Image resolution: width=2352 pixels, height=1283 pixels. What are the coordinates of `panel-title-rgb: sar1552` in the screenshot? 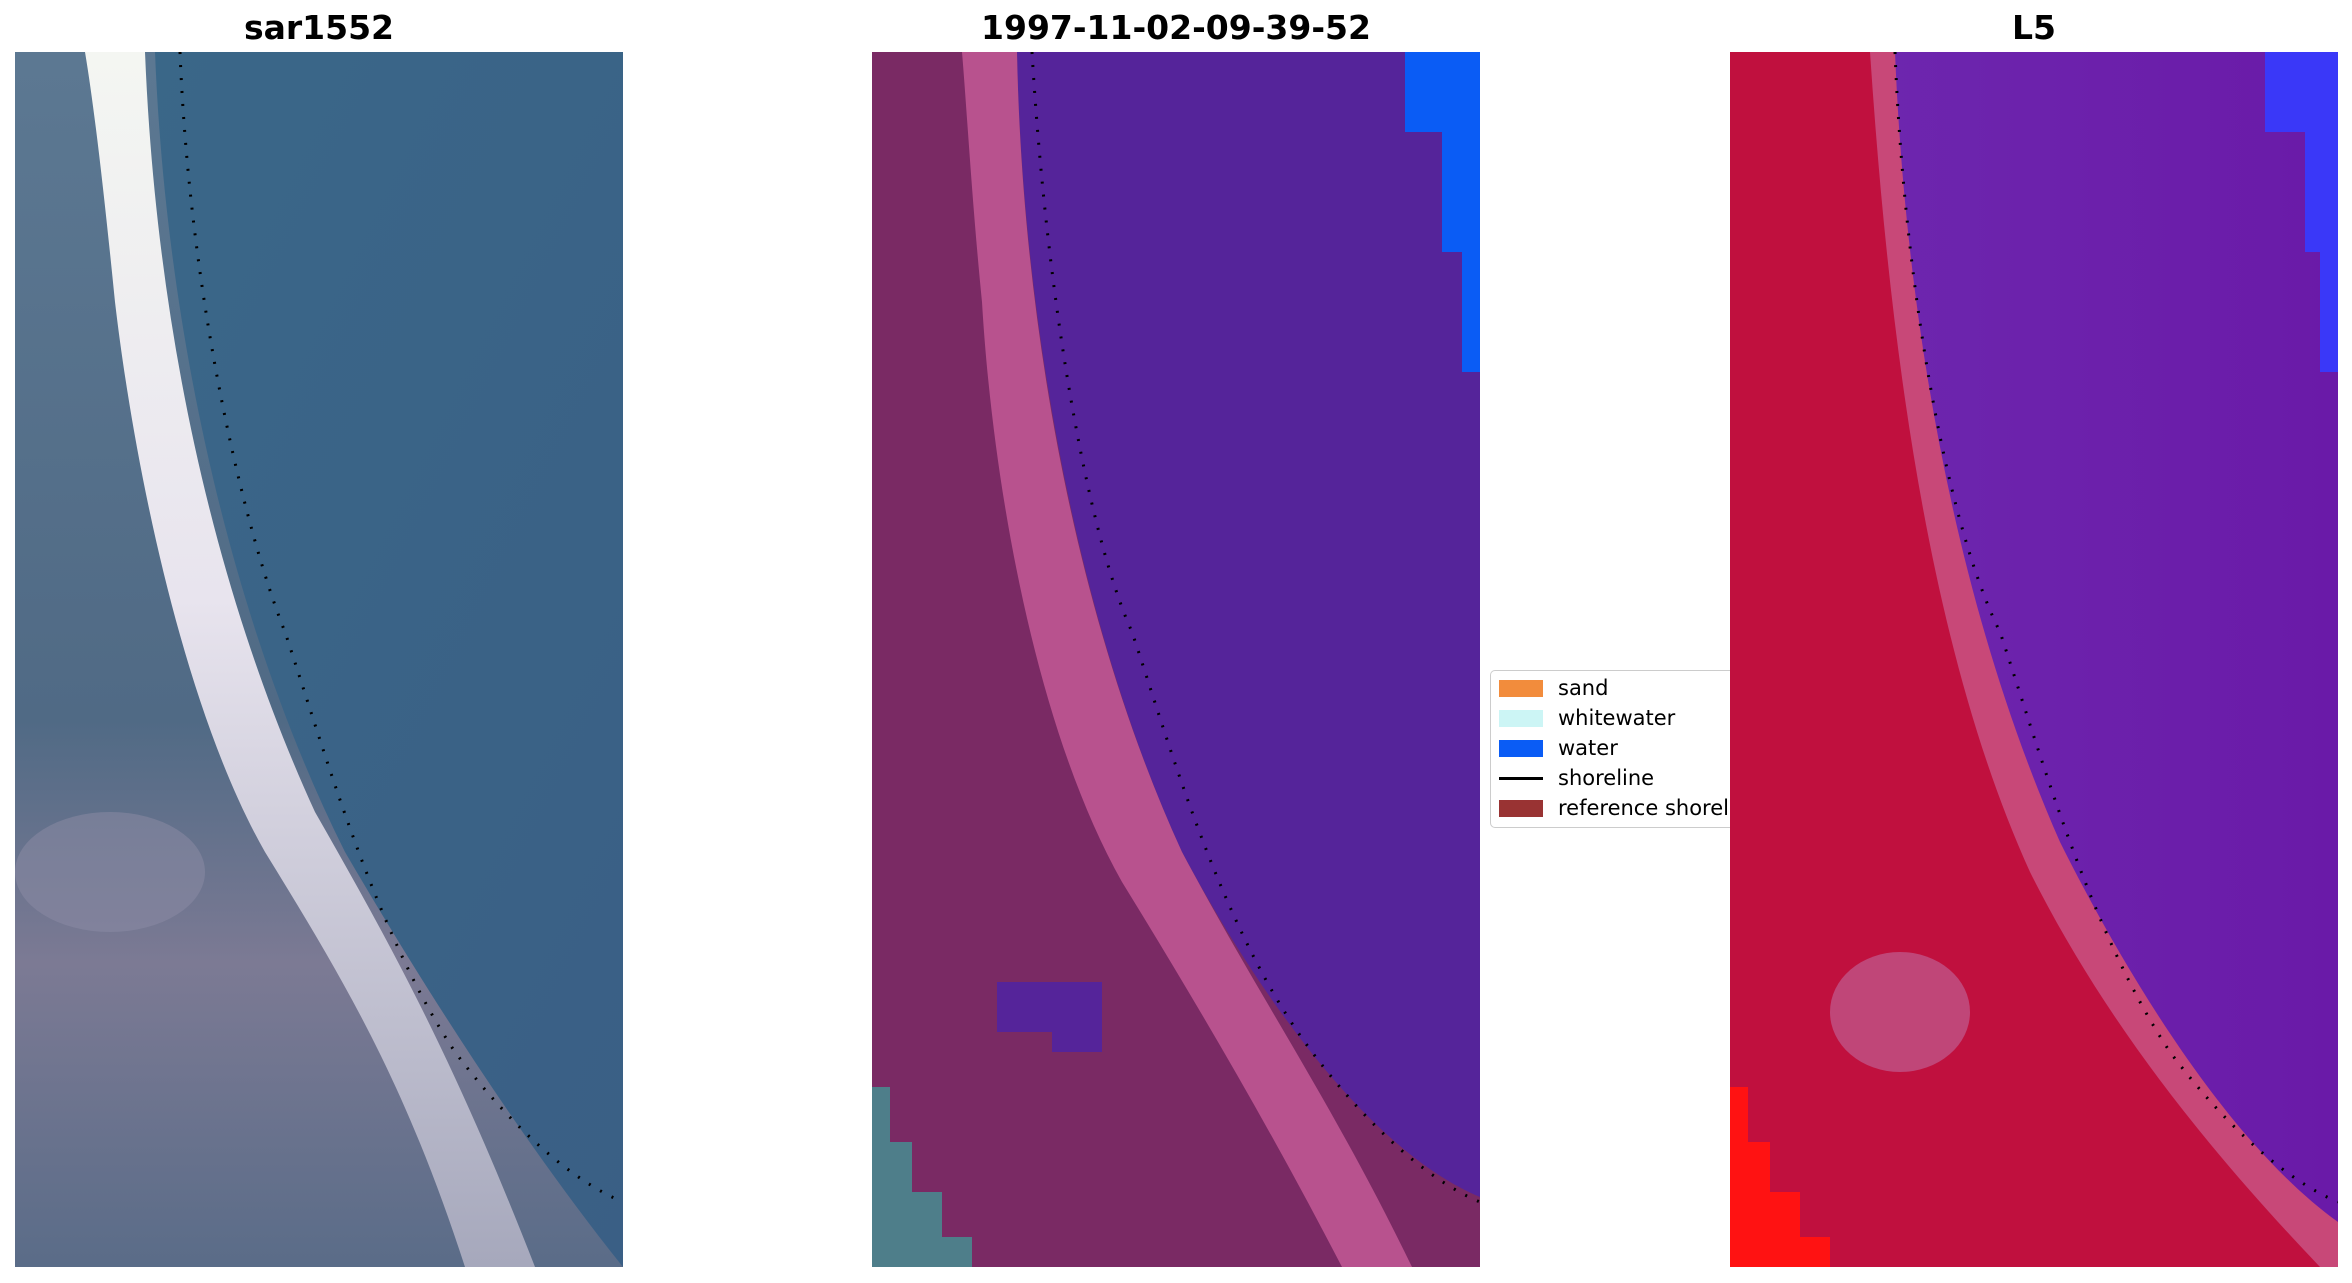 It's located at (319, 27).